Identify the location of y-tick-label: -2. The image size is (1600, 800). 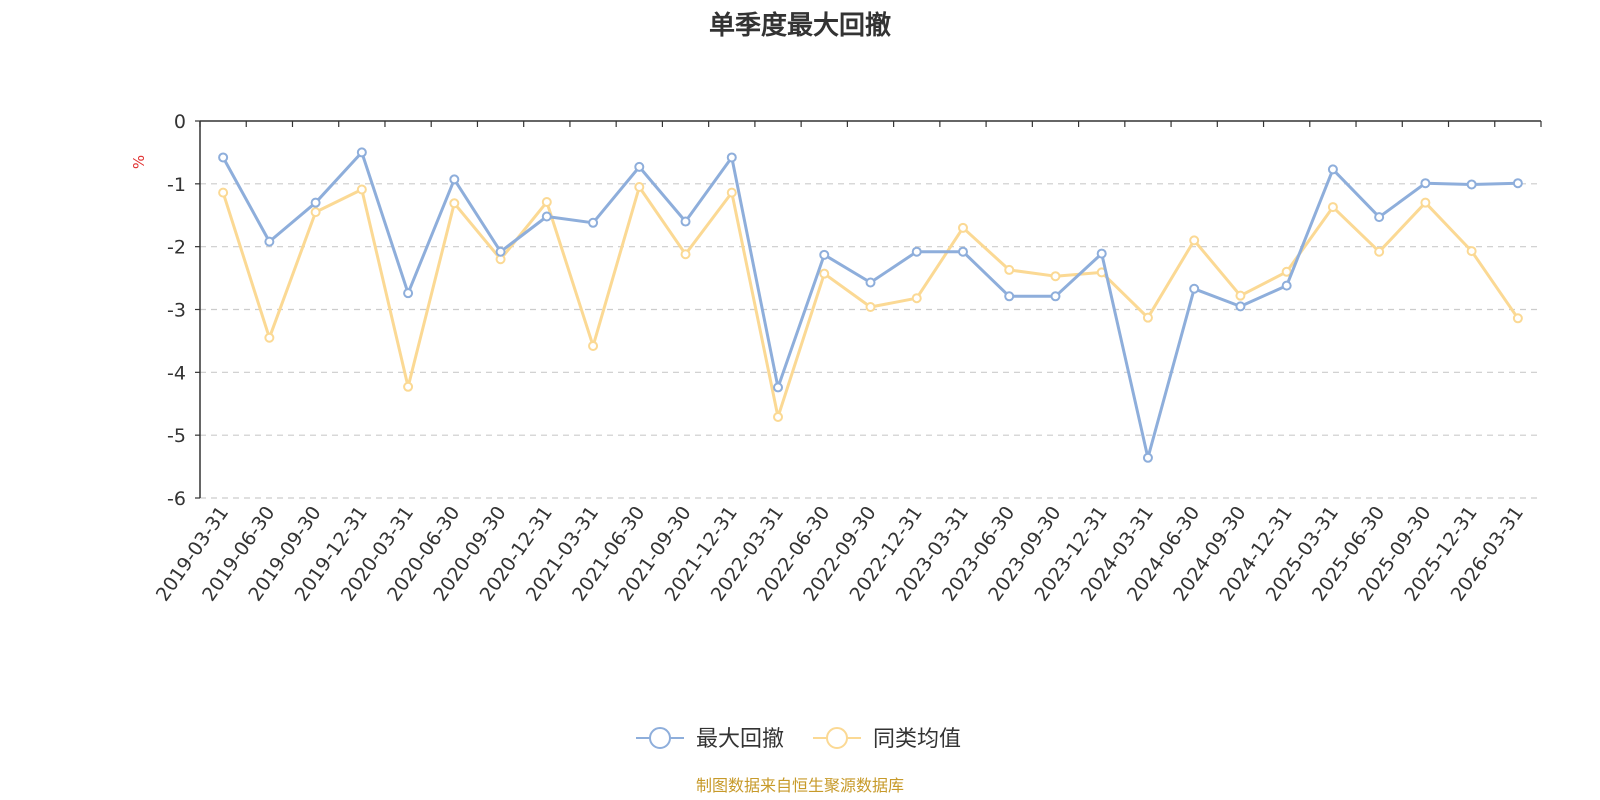
(176, 248).